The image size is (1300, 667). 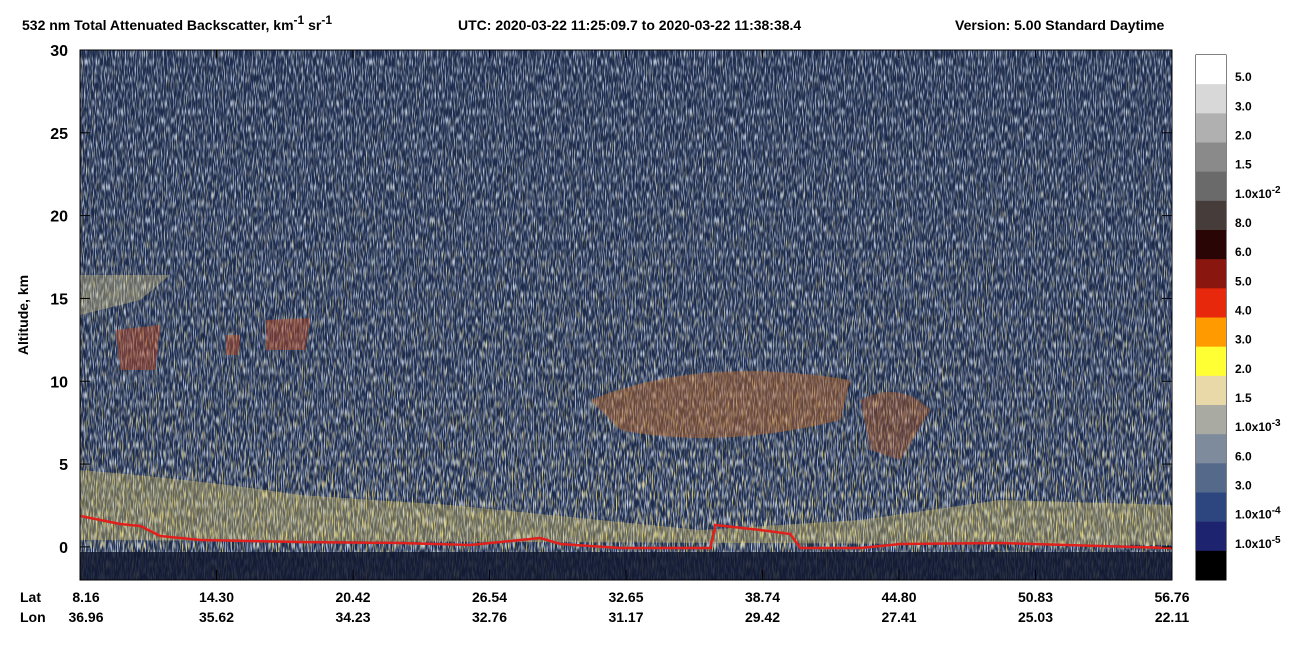 What do you see at coordinates (59, 382) in the screenshot?
I see `y-tick-label: 10` at bounding box center [59, 382].